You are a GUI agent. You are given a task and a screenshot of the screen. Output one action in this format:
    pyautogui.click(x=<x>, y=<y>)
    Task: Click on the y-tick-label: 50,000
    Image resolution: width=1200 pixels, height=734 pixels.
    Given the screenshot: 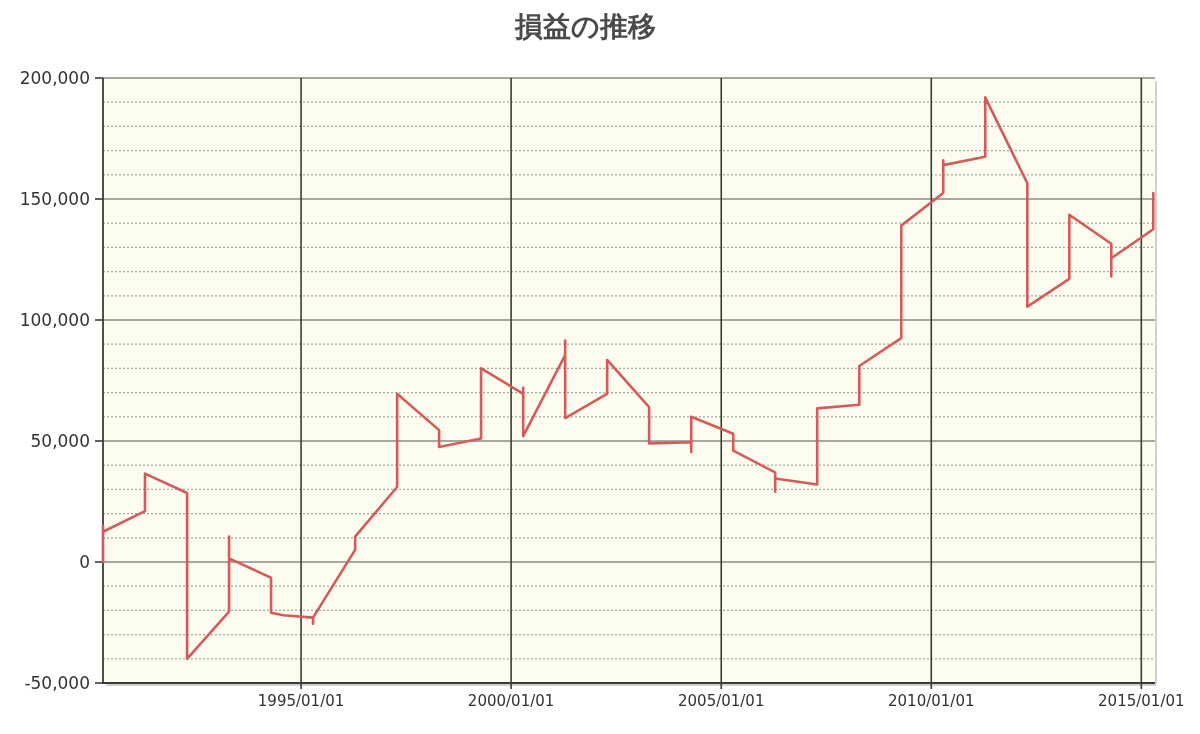 What is the action you would take?
    pyautogui.click(x=60, y=441)
    